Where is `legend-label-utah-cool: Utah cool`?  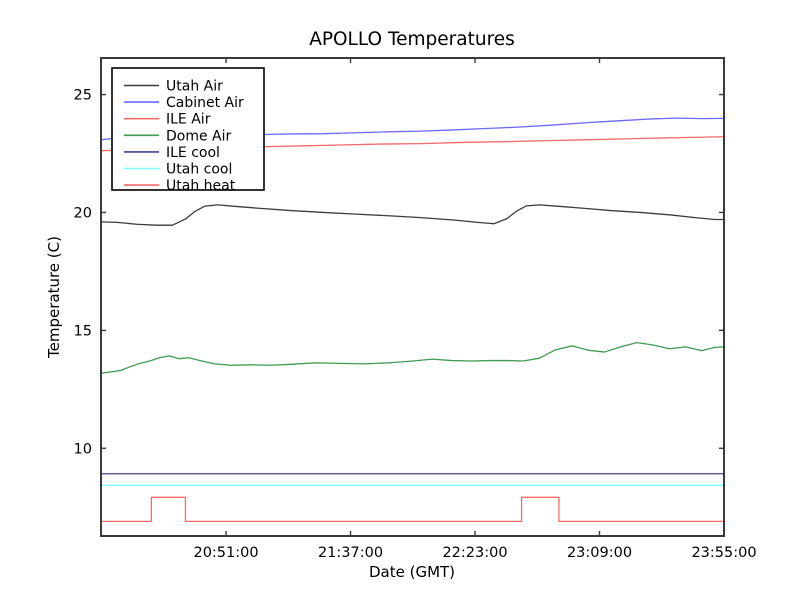 legend-label-utah-cool: Utah cool is located at coordinates (199, 170).